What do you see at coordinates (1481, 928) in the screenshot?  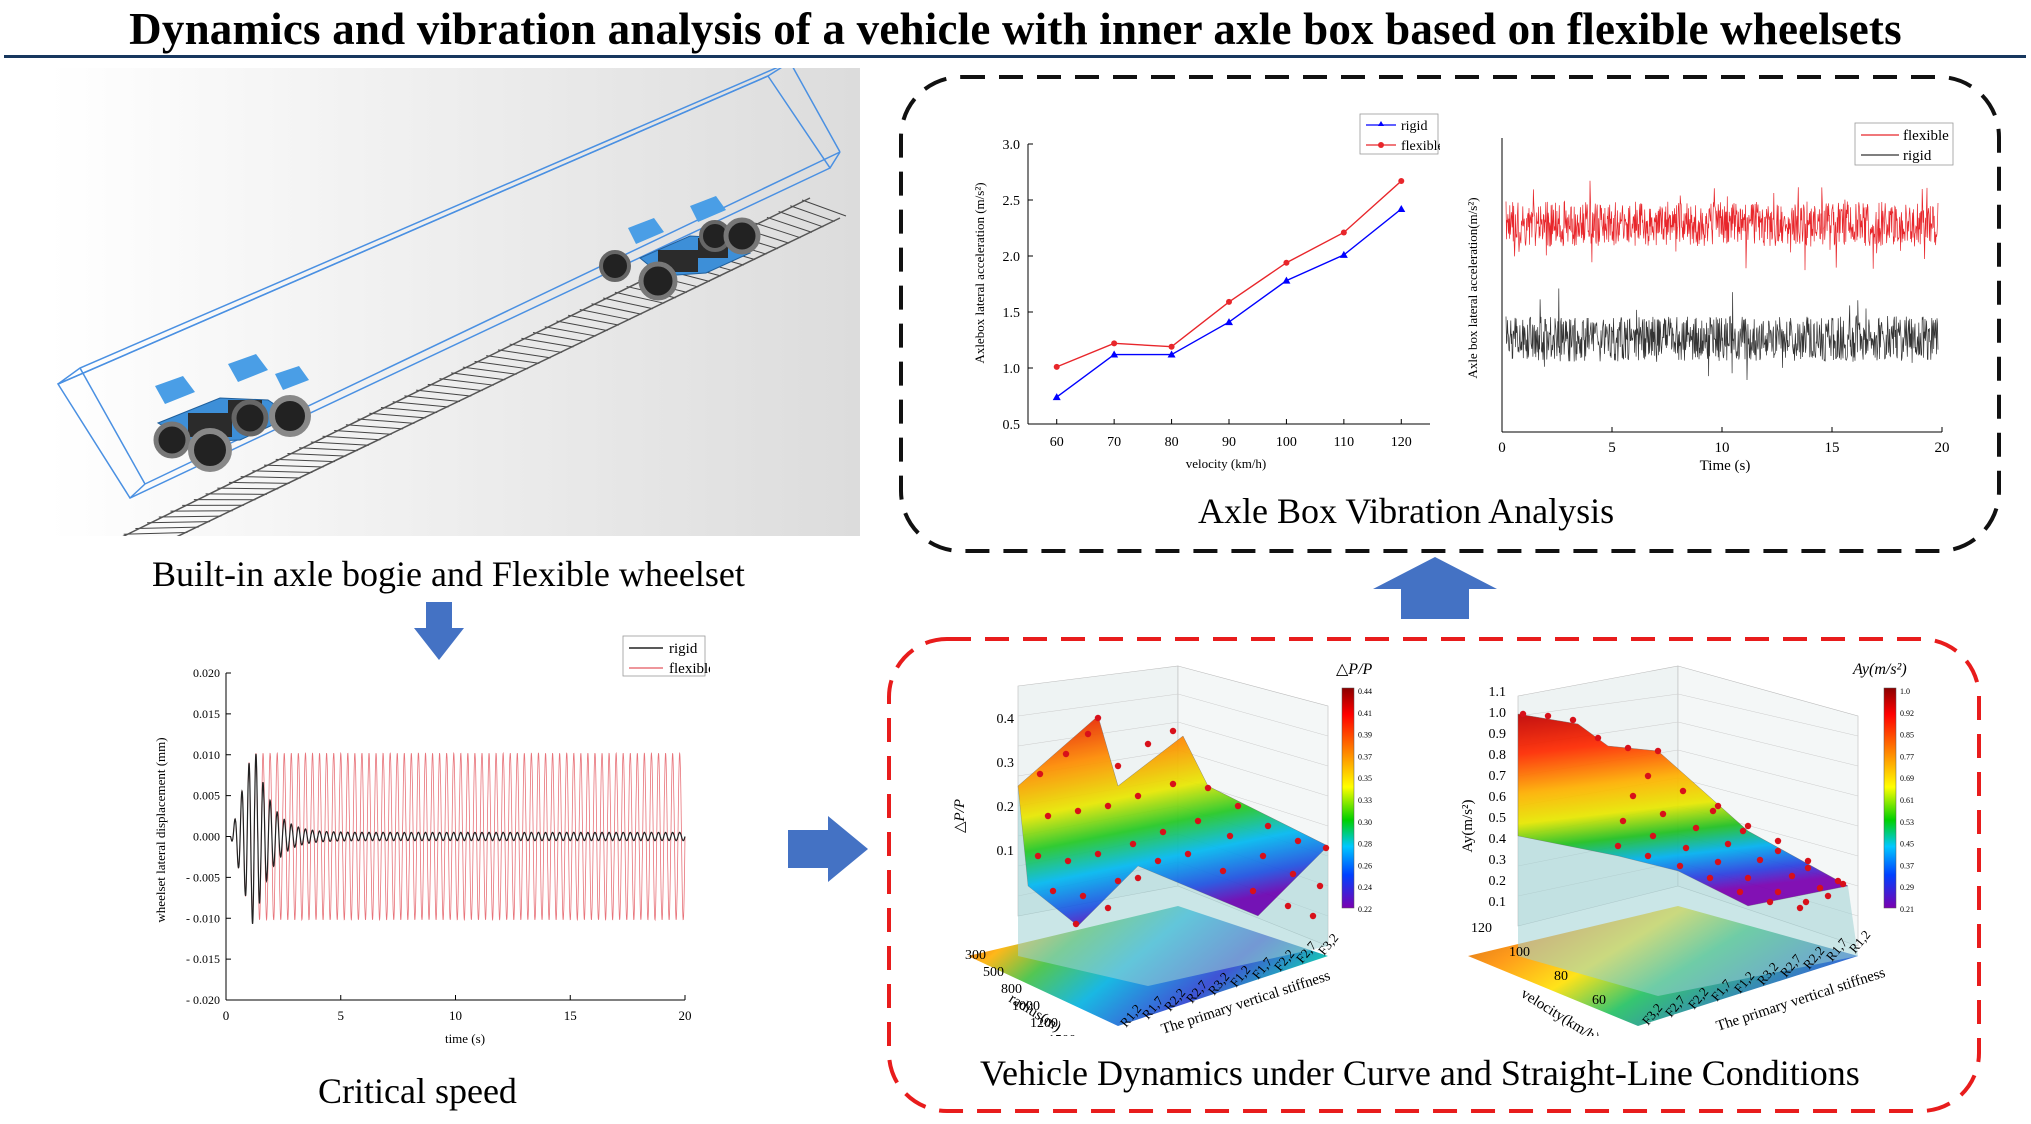 I see `ay-ytick-label: 120` at bounding box center [1481, 928].